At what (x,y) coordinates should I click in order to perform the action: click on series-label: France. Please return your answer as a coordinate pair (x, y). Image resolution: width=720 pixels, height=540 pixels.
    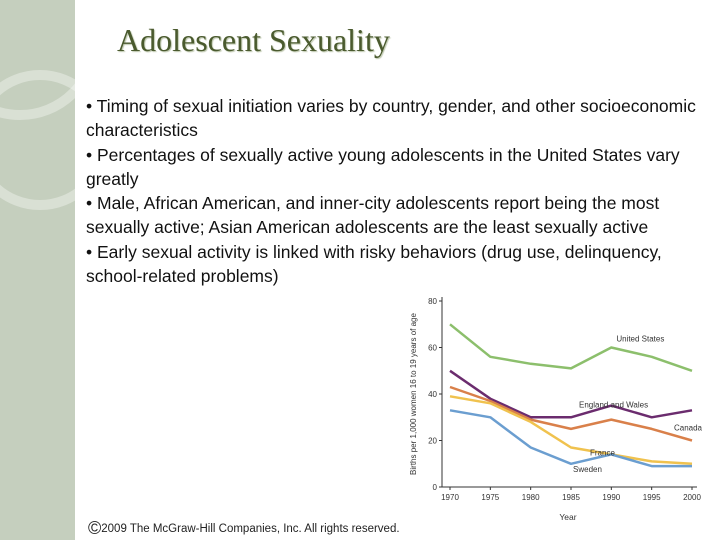
    Looking at the image, I should click on (602, 452).